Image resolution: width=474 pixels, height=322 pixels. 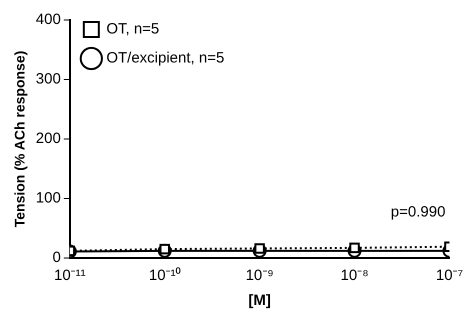 I want to click on legend-label: OT, n=5, so click(x=133, y=29).